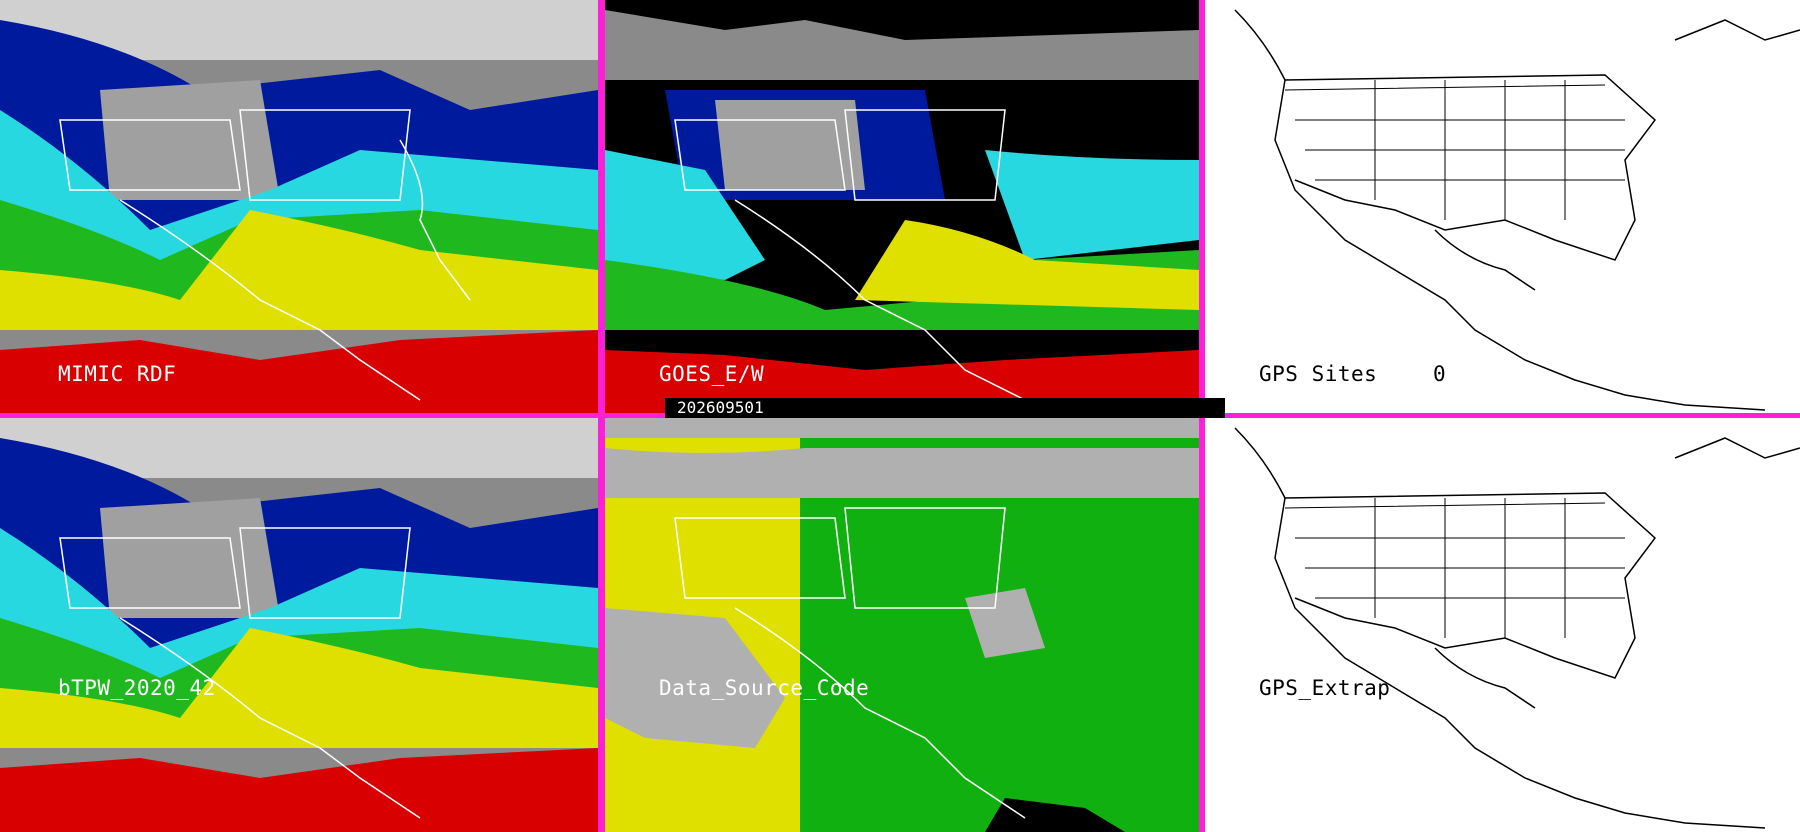 The image size is (1800, 832). What do you see at coordinates (1318, 374) in the screenshot?
I see `panel-label: GPS Sites` at bounding box center [1318, 374].